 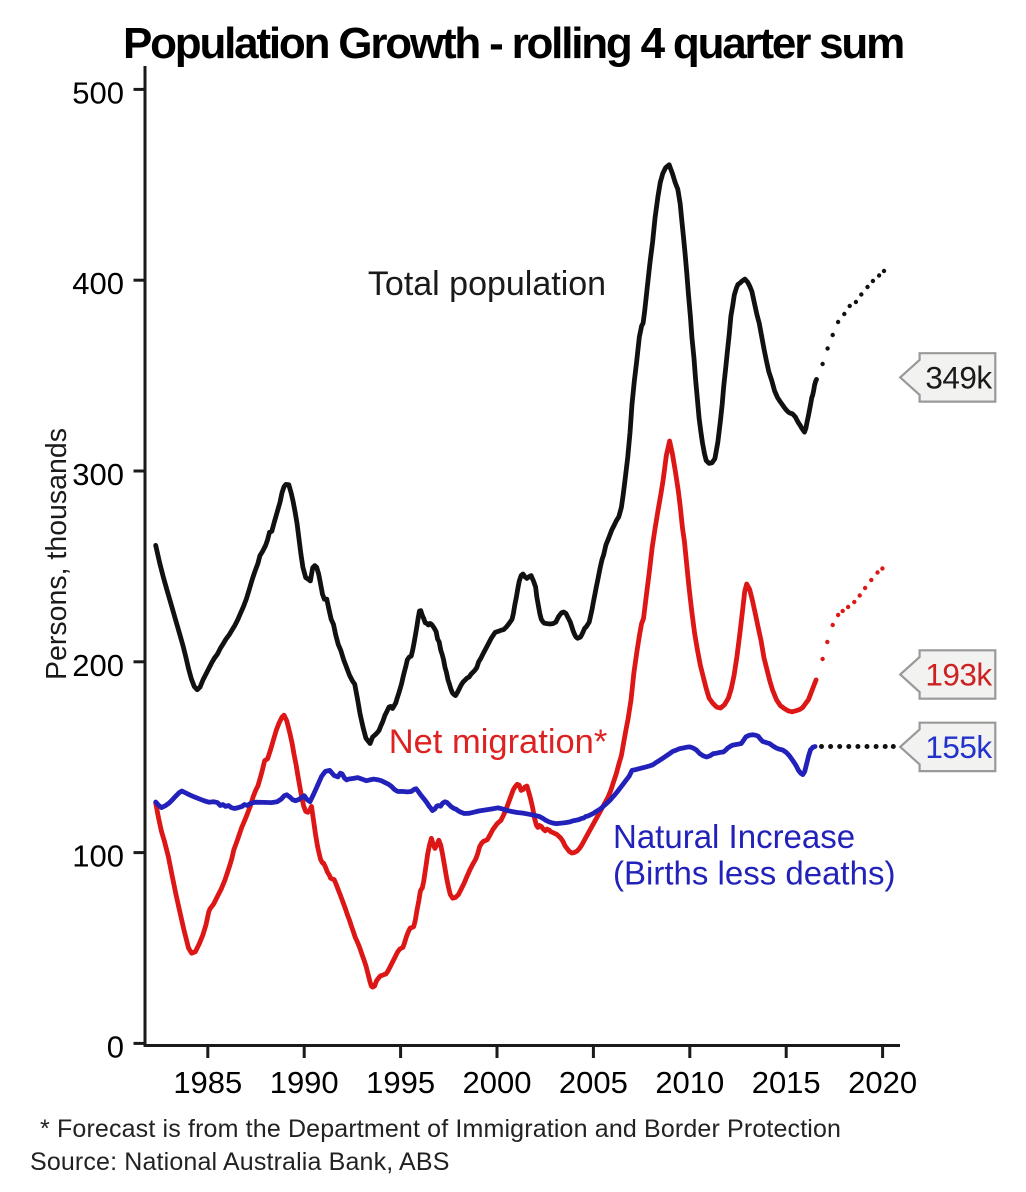 What do you see at coordinates (593, 1082) in the screenshot?
I see `svg-text: 2005` at bounding box center [593, 1082].